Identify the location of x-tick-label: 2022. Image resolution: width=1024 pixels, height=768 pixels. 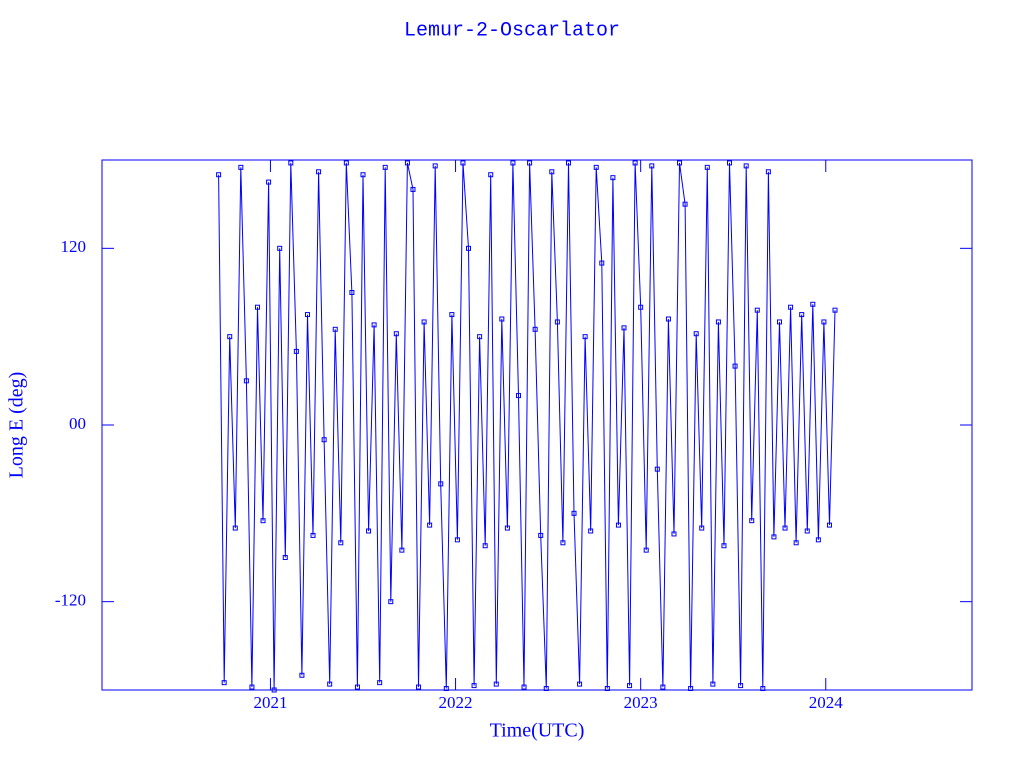
(456, 702).